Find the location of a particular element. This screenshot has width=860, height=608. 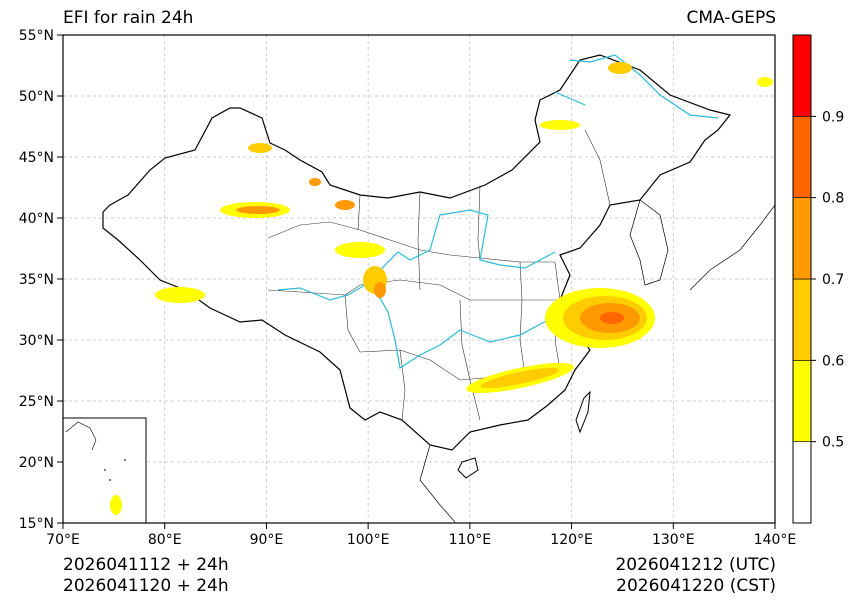

korea-coast is located at coordinates (649, 242).